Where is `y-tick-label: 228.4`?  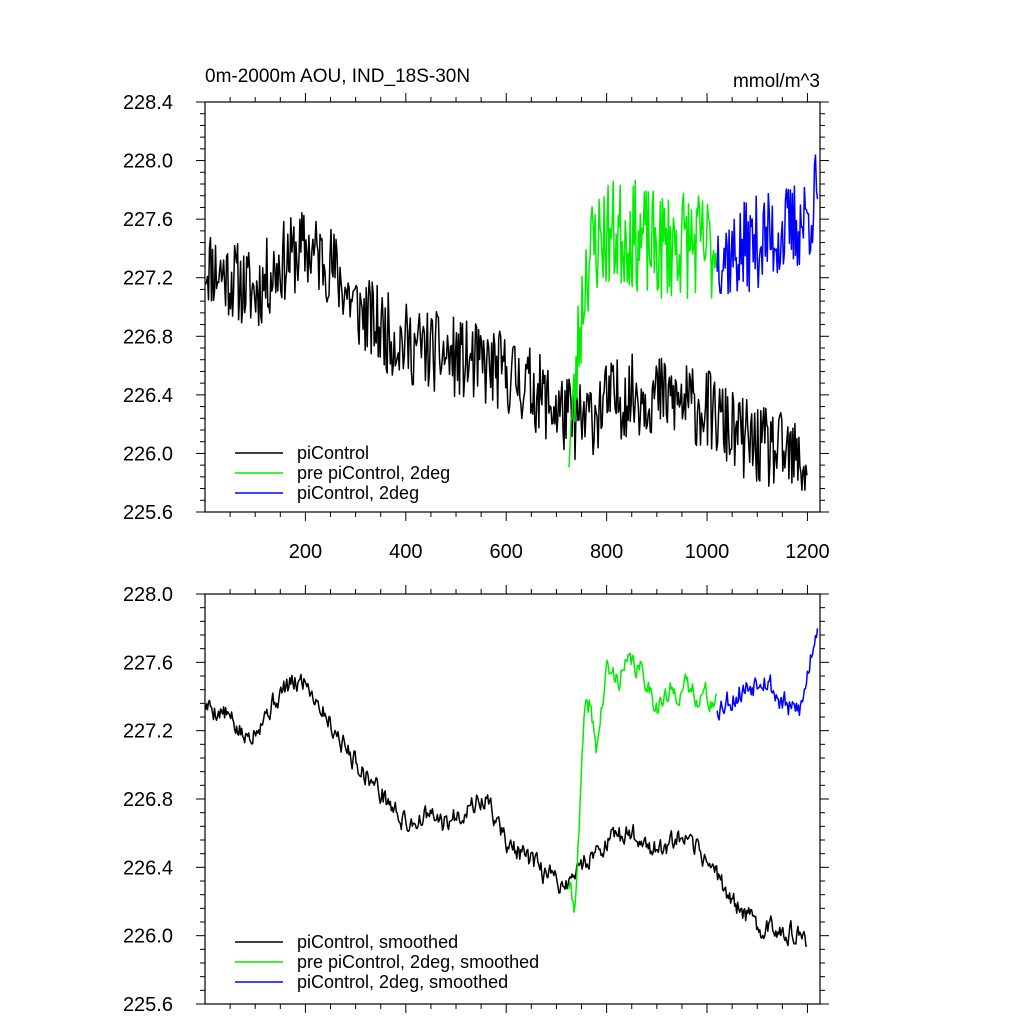 y-tick-label: 228.4 is located at coordinates (148, 103).